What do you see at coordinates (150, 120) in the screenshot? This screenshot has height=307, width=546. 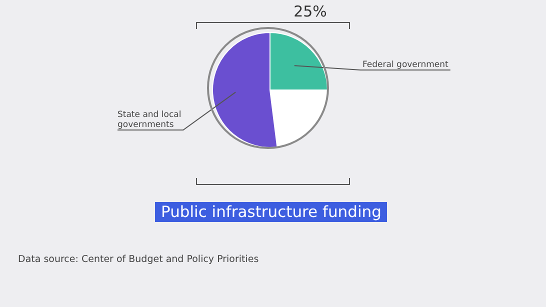 I see `slice-label: State and local governments` at bounding box center [150, 120].